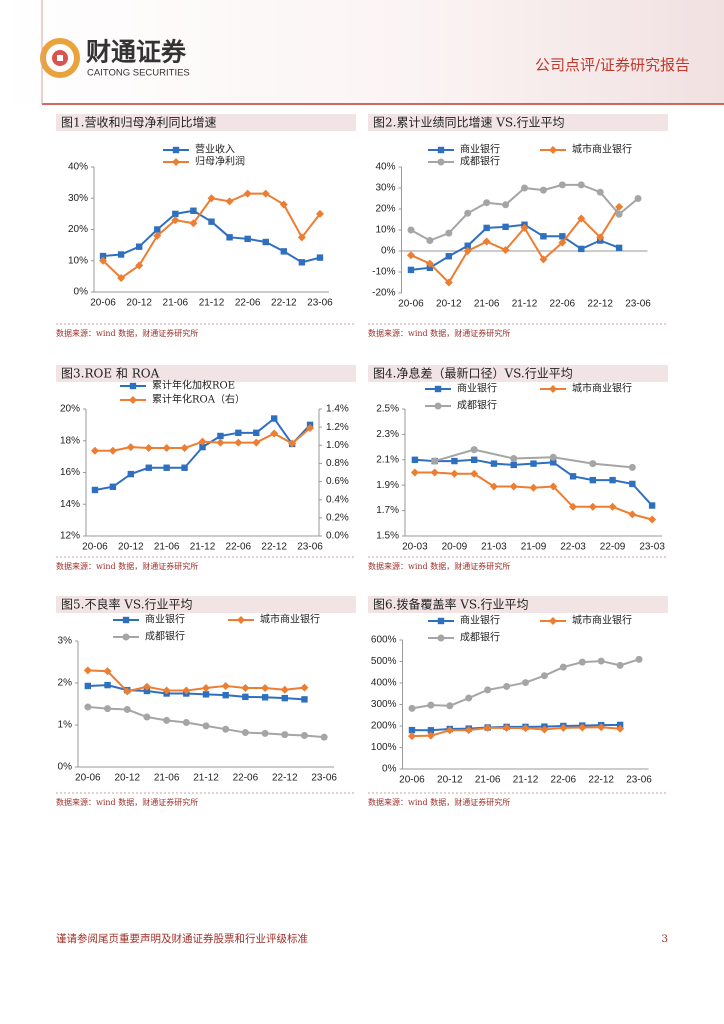 The height and width of the screenshot is (1024, 724). What do you see at coordinates (337, 409) in the screenshot?
I see `y2-tick-label: 1.4%` at bounding box center [337, 409].